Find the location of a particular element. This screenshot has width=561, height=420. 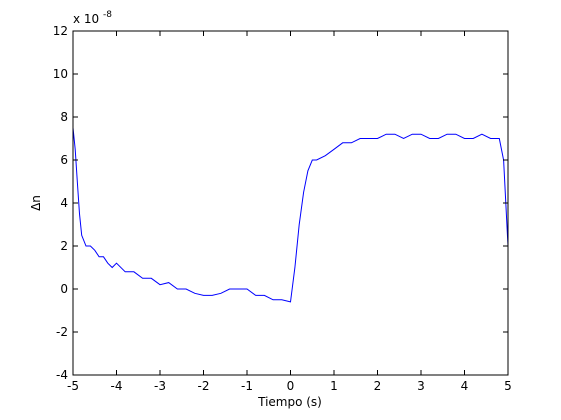

x-tick-label: 0 is located at coordinates (291, 386).